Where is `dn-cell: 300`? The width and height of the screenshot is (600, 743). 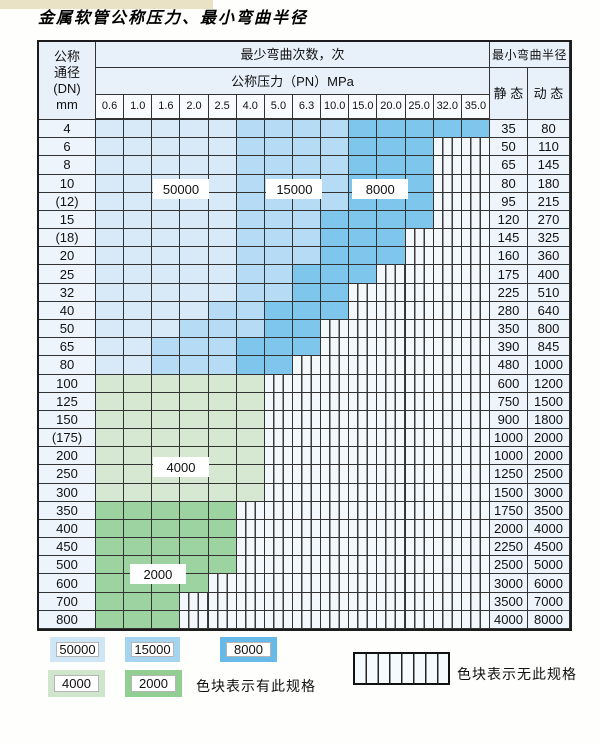 dn-cell: 300 is located at coordinates (67, 492).